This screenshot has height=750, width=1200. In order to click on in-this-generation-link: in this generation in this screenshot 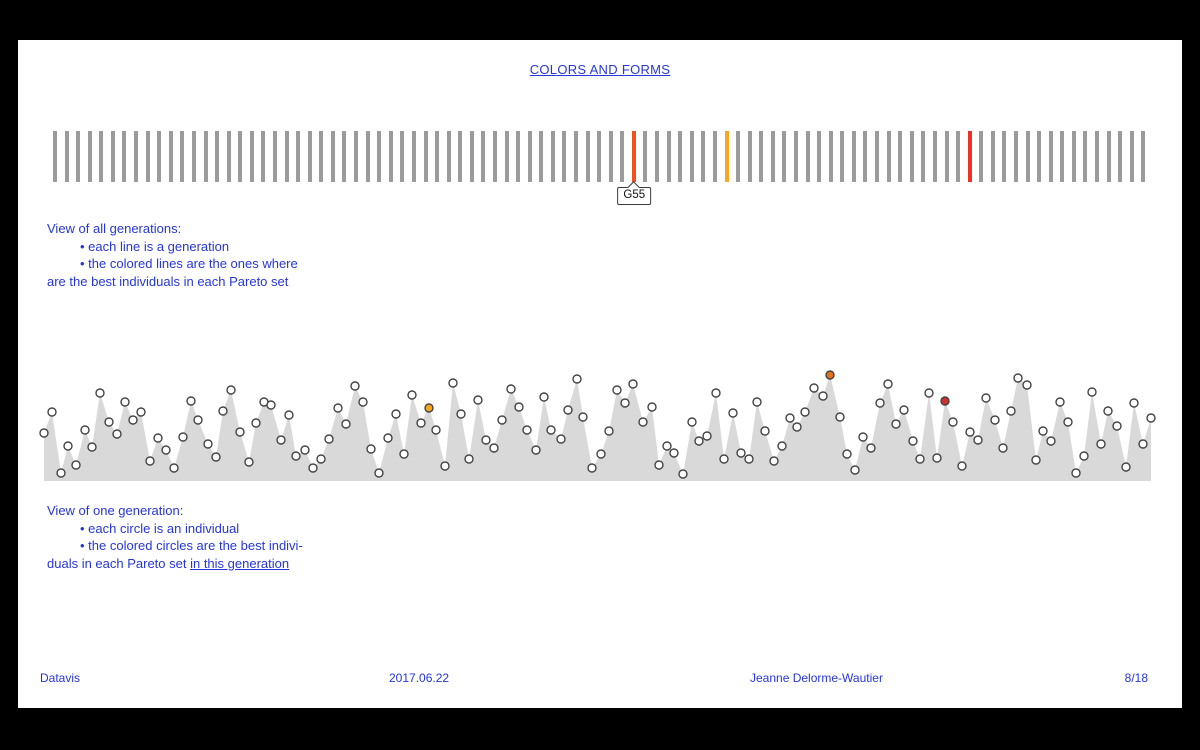, I will do `click(240, 563)`.